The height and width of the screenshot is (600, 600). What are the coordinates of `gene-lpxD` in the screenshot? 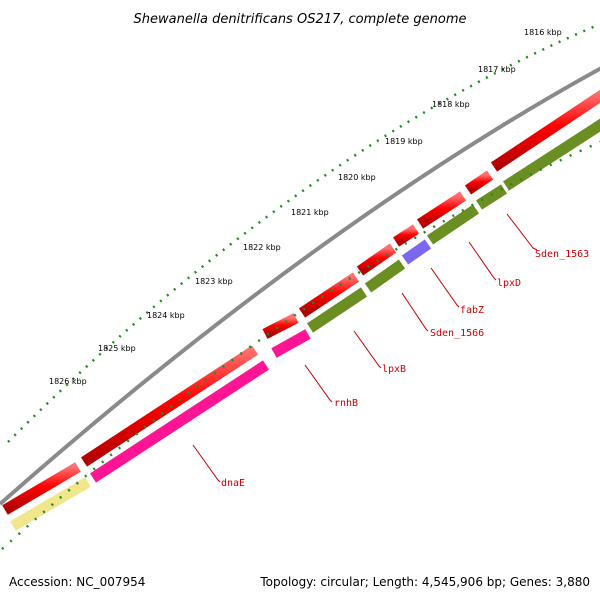 It's located at (453, 224).